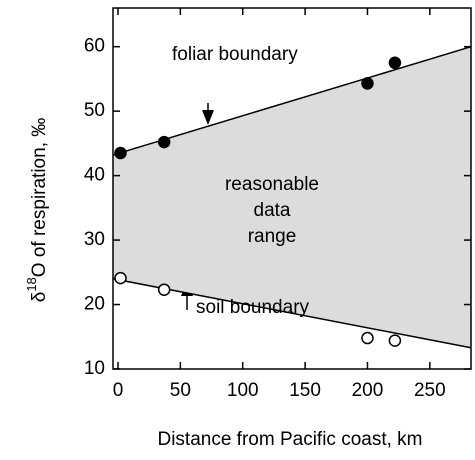 This screenshot has height=460, width=475. I want to click on range-annotation: data, so click(272, 210).